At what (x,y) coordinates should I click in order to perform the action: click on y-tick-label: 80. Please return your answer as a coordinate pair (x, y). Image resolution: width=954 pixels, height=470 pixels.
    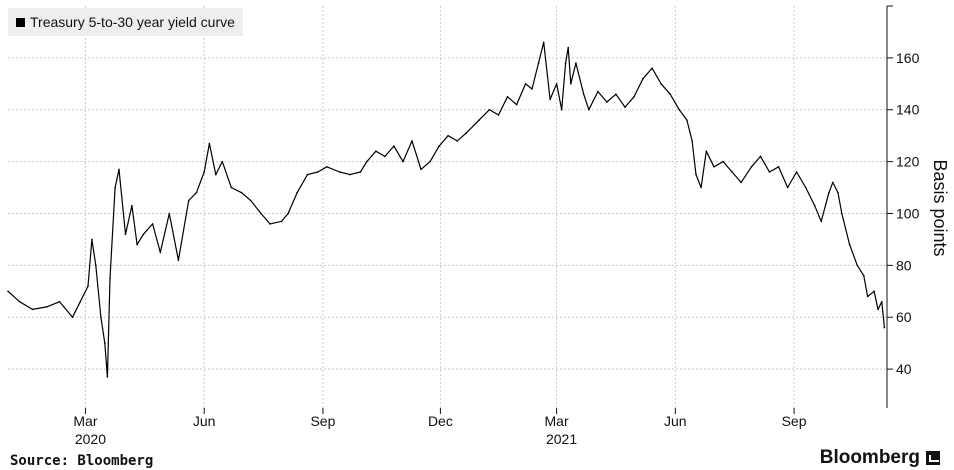
    Looking at the image, I should click on (904, 265).